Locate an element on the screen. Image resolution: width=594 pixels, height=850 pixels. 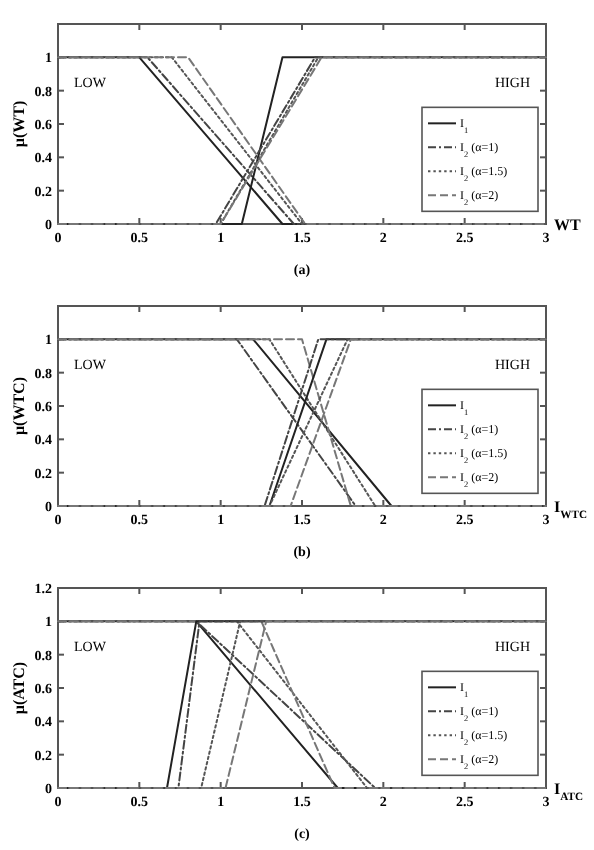
x-axis-title: WT is located at coordinates (568, 225).